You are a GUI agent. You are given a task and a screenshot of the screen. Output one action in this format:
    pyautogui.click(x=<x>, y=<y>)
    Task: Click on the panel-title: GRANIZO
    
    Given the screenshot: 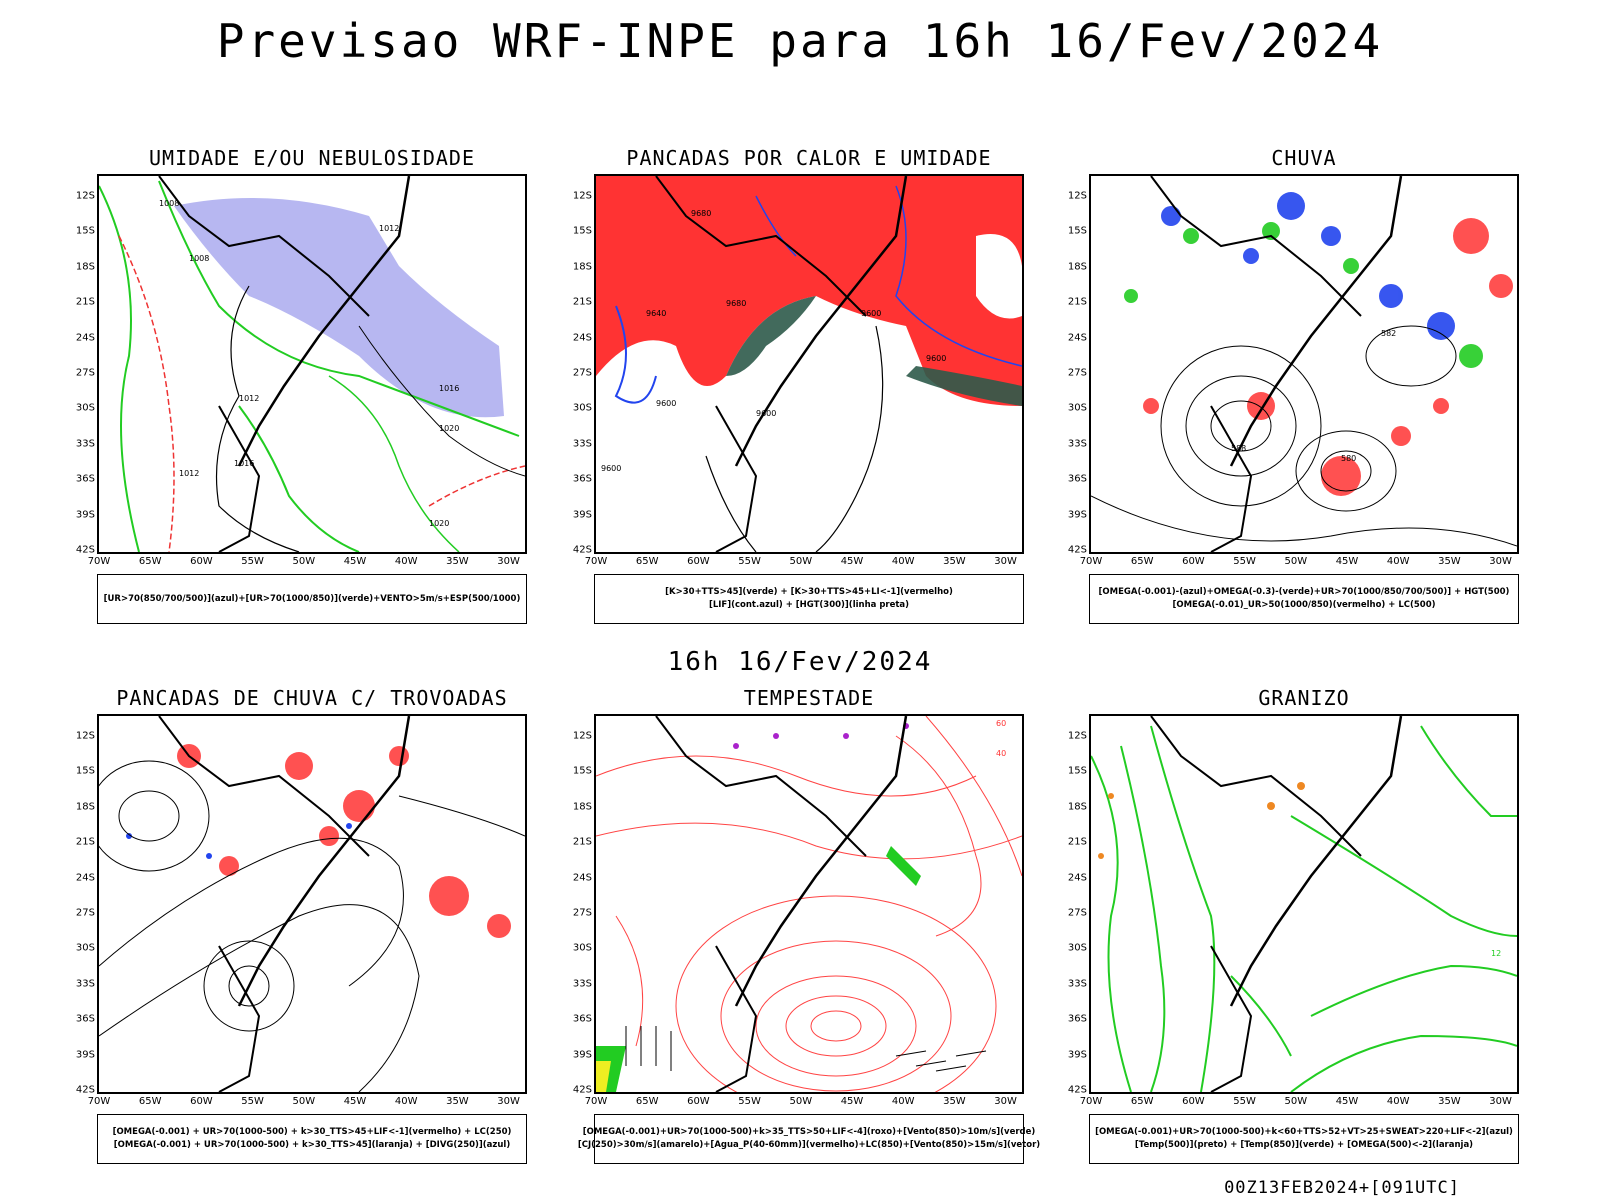 What is the action you would take?
    pyautogui.click(x=1304, y=698)
    